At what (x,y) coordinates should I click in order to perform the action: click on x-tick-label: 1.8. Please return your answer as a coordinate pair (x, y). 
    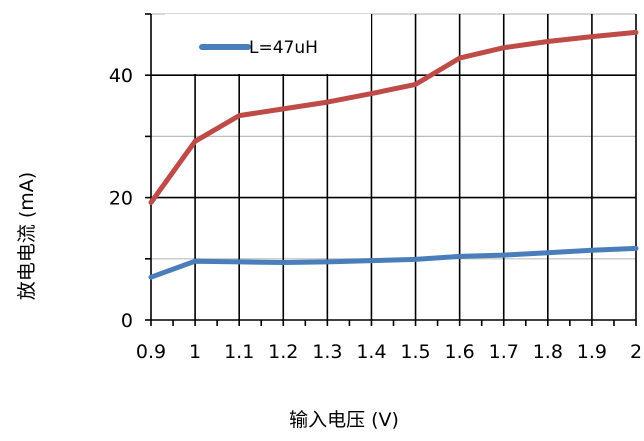
    Looking at the image, I should click on (548, 352).